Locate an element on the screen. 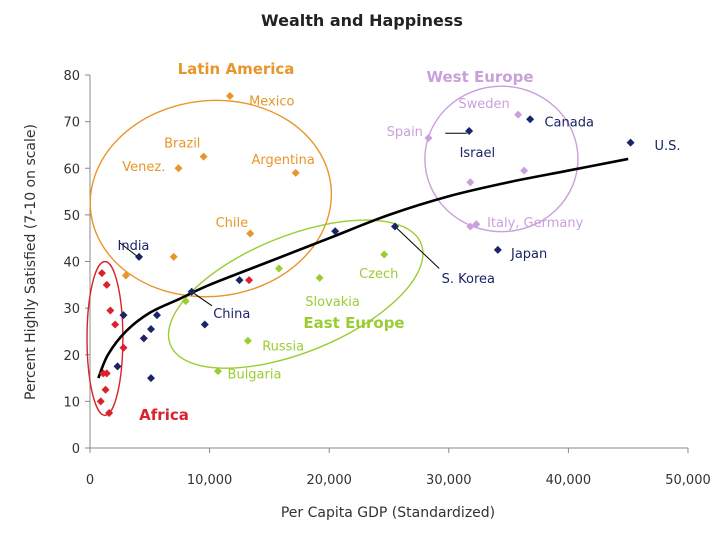  point-label-chile: Chile is located at coordinates (232, 223).